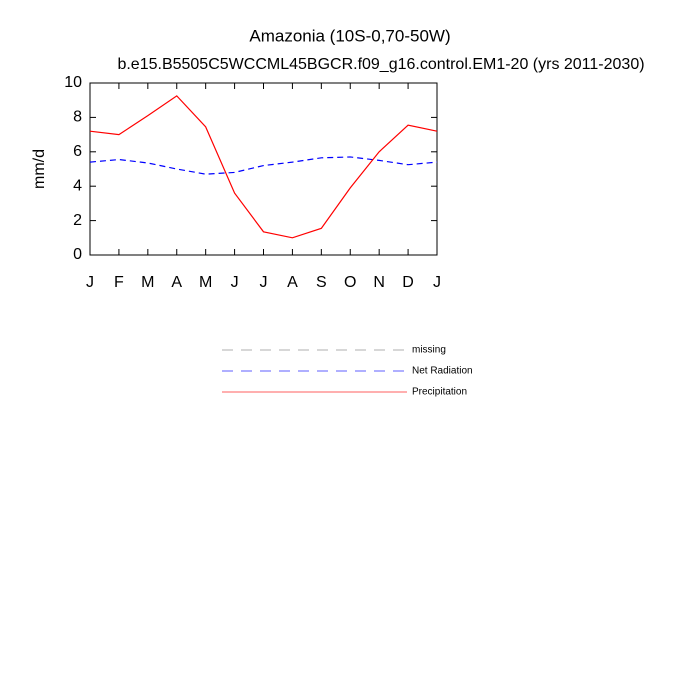  Describe the element at coordinates (350, 282) in the screenshot. I see `x-tick-label: O` at that location.